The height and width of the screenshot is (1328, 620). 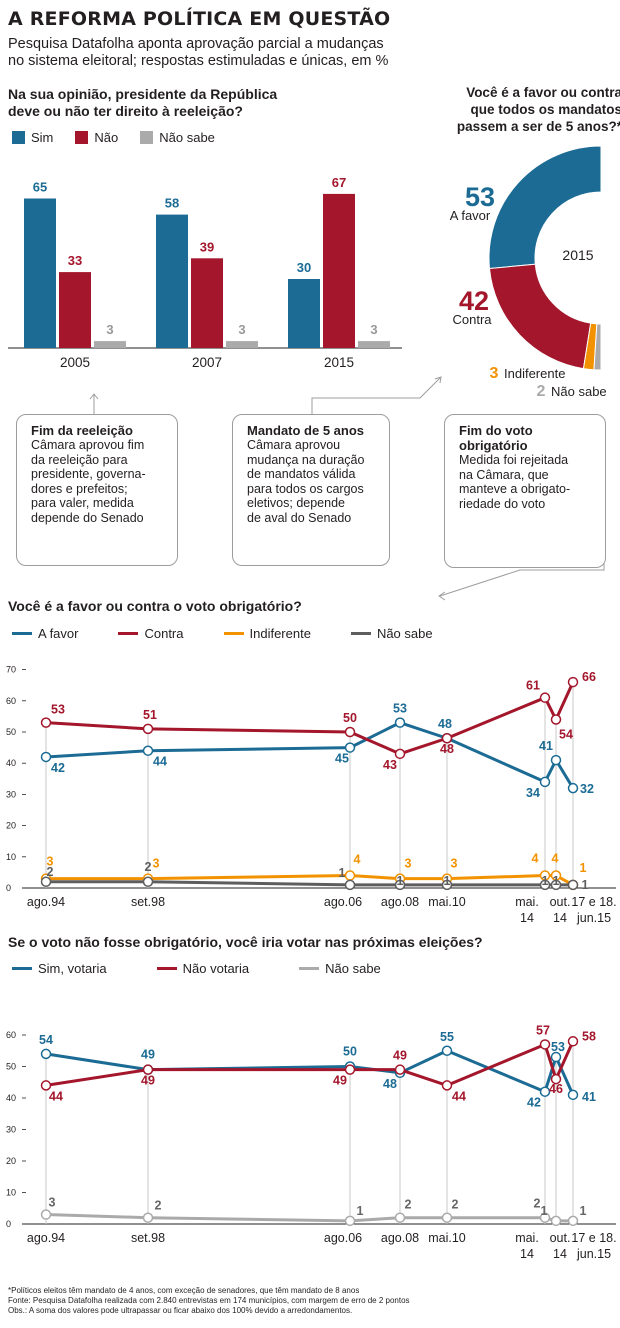 What do you see at coordinates (454, 864) in the screenshot?
I see `data-label-2-4: 3` at bounding box center [454, 864].